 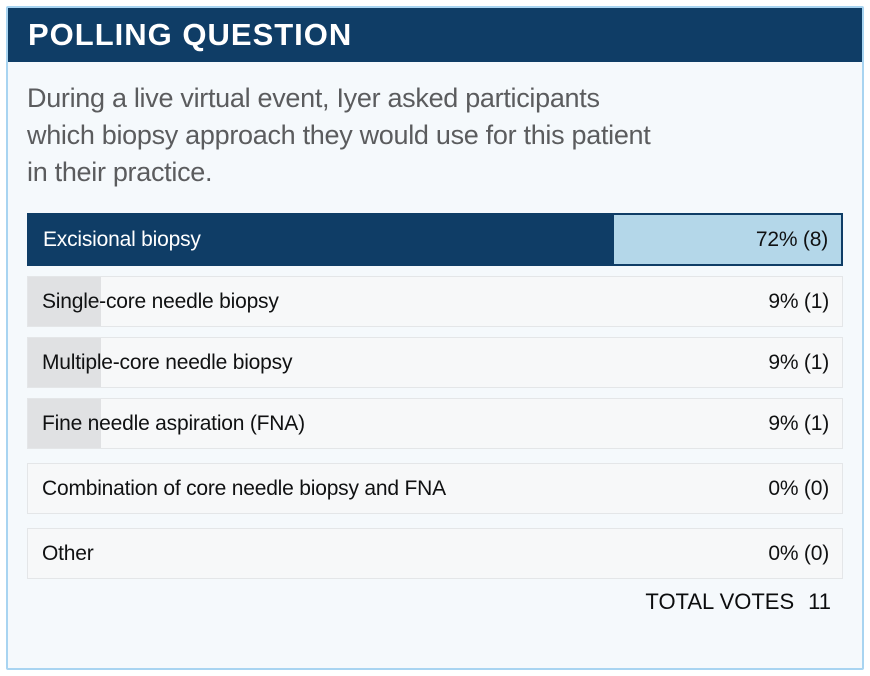 I want to click on poll-option-label: Other, so click(x=68, y=553).